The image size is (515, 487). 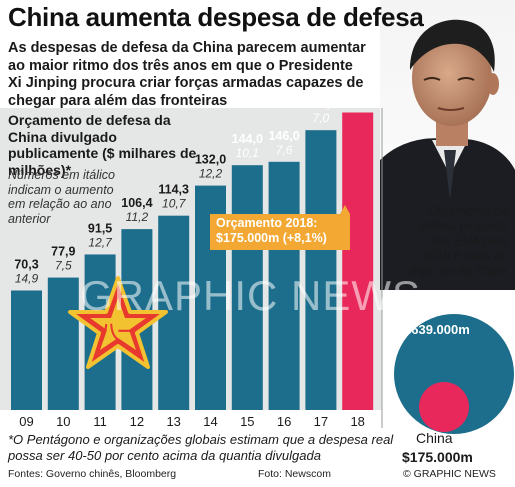 What do you see at coordinates (174, 204) in the screenshot?
I see `growth-label-13: 10,7` at bounding box center [174, 204].